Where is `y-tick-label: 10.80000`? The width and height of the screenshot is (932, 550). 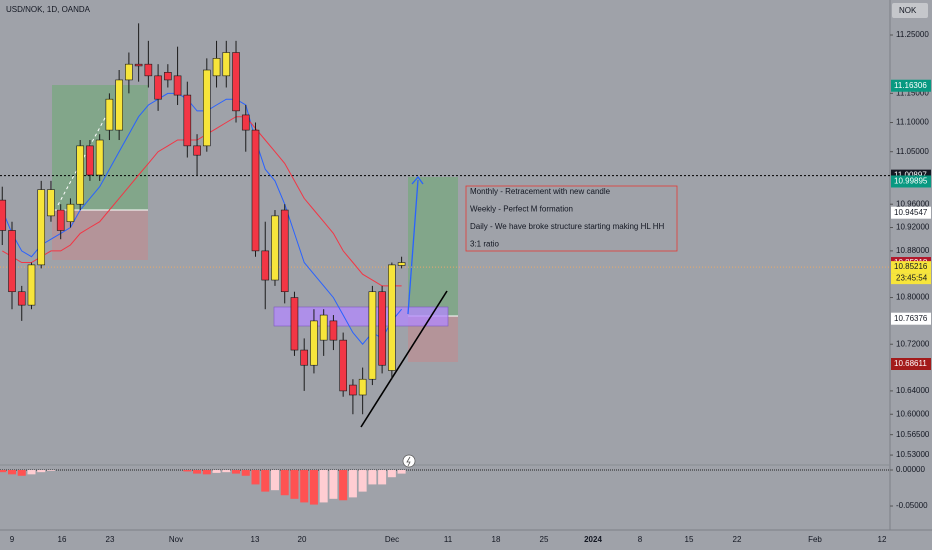
y-tick-label: 10.80000 is located at coordinates (913, 297).